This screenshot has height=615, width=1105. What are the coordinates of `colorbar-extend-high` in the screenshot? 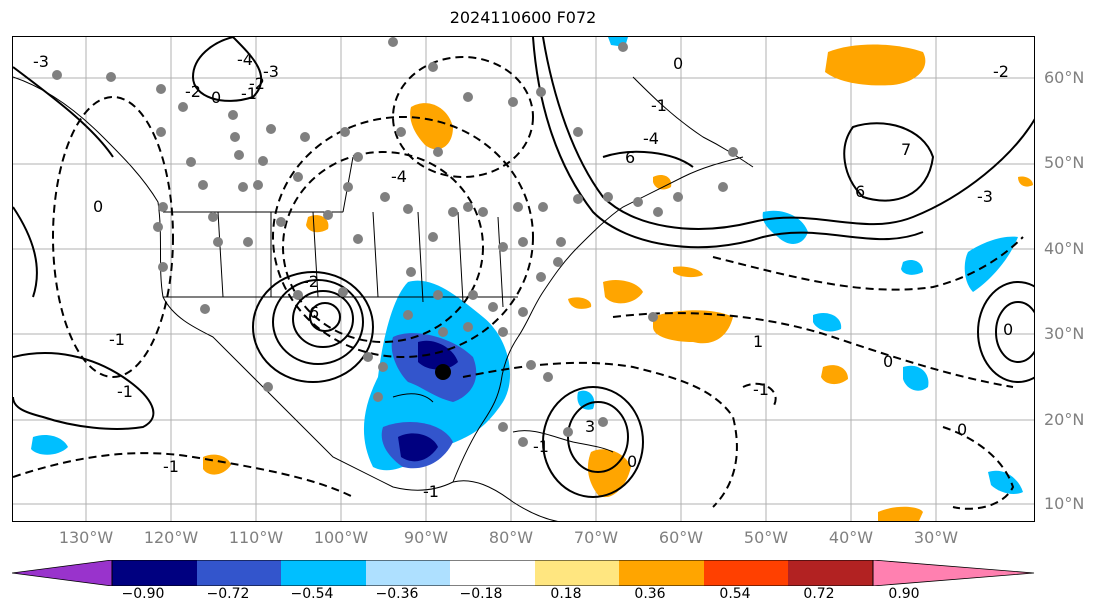 It's located at (953, 573).